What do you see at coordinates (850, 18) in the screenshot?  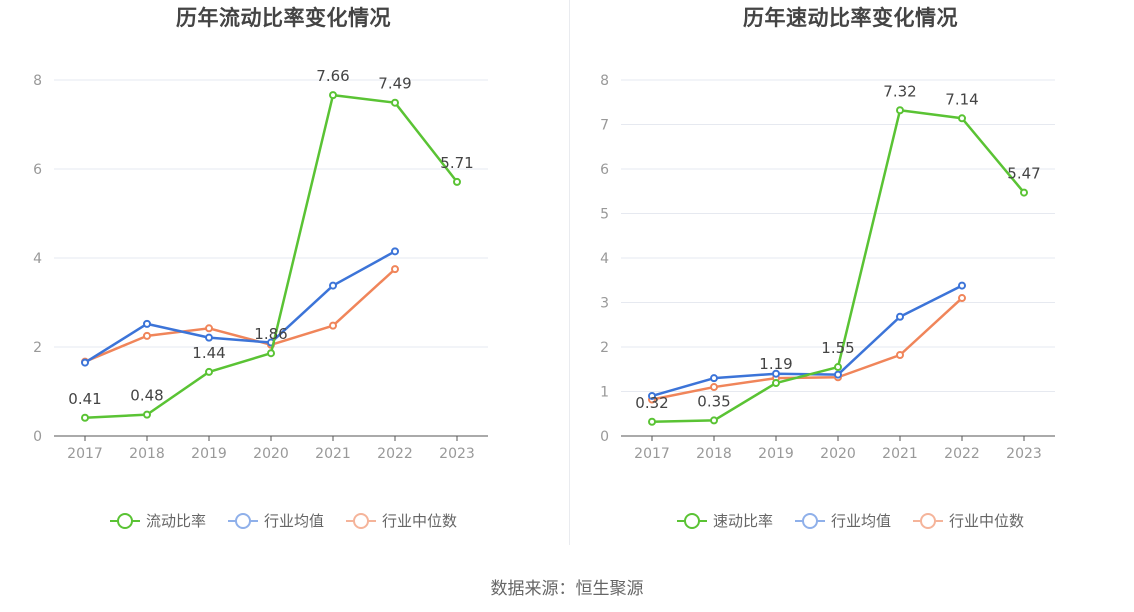 I see `chart-title: 历年速动比率变化情况` at bounding box center [850, 18].